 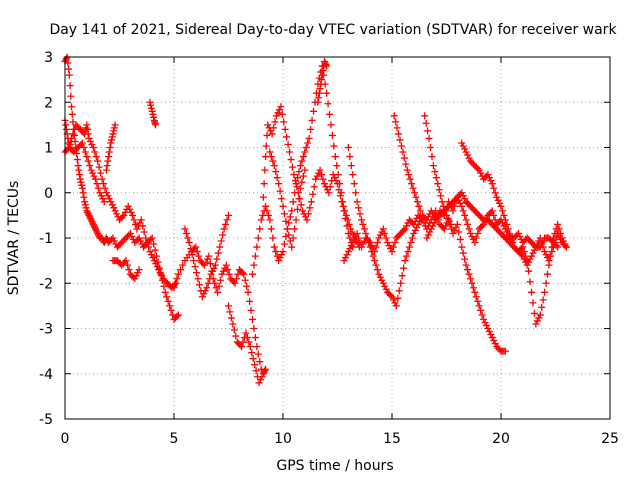 I want to click on x-tick-label: 15, so click(x=392, y=439).